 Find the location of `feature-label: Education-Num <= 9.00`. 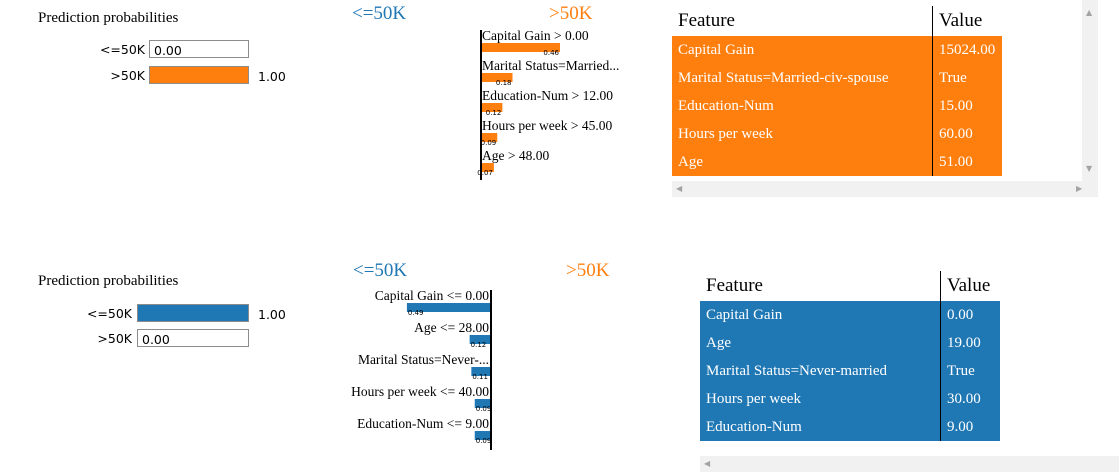

feature-label: Education-Num <= 9.00 is located at coordinates (423, 423).